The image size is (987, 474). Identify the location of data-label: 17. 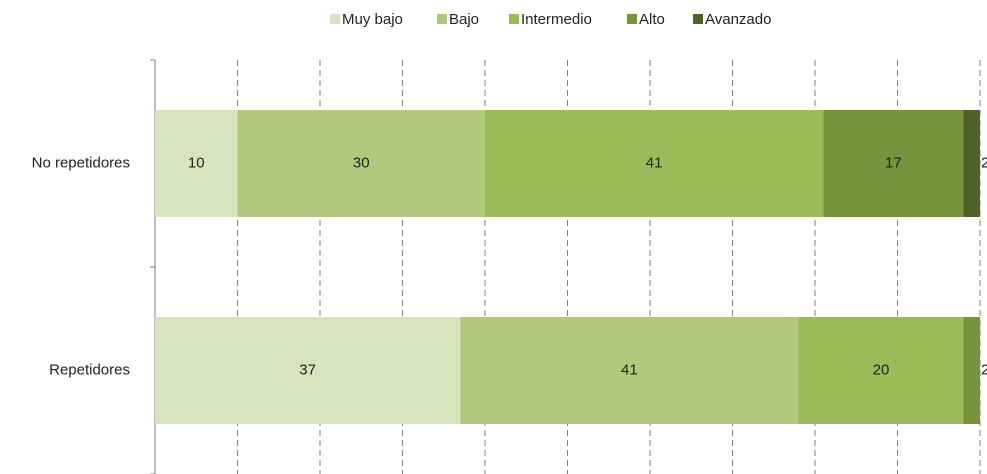
(893, 162).